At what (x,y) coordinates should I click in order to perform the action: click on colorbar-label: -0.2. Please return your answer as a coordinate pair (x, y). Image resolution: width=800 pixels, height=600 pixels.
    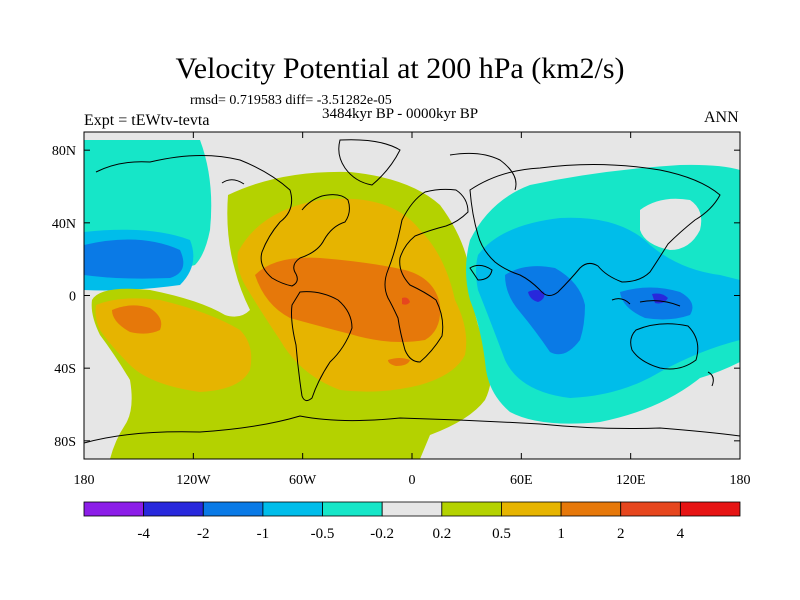
    Looking at the image, I should click on (382, 534).